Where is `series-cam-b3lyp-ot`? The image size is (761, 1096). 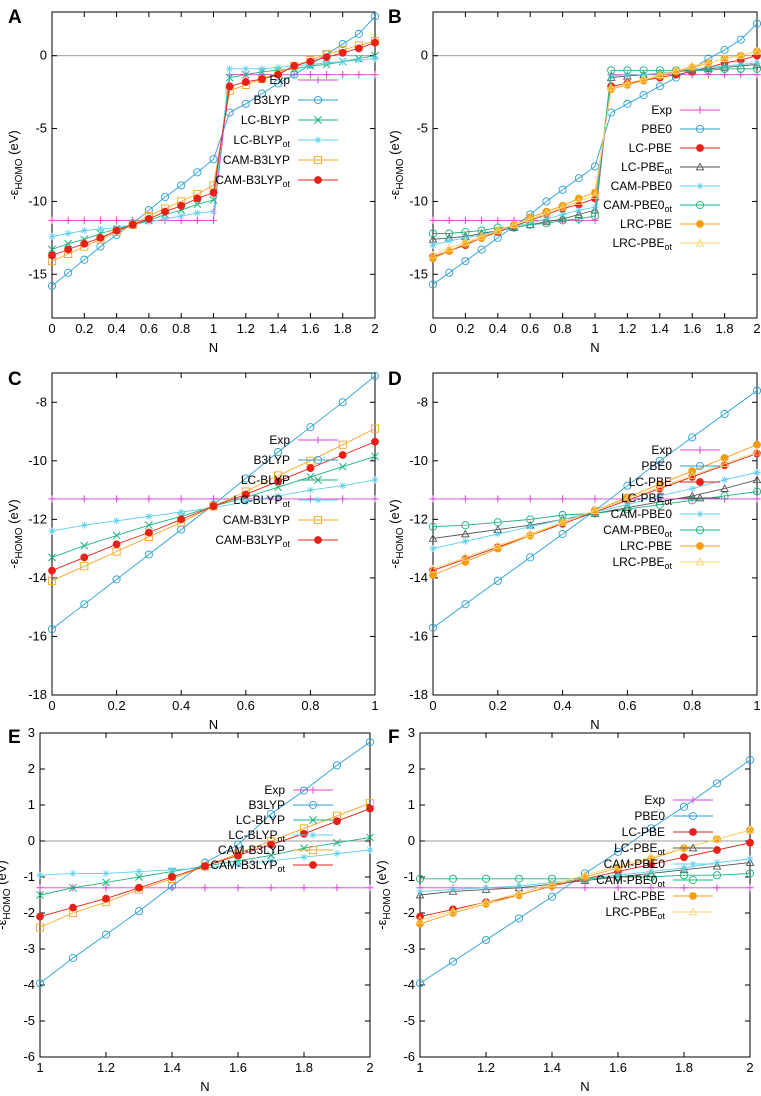 series-cam-b3lyp-ot is located at coordinates (213, 149).